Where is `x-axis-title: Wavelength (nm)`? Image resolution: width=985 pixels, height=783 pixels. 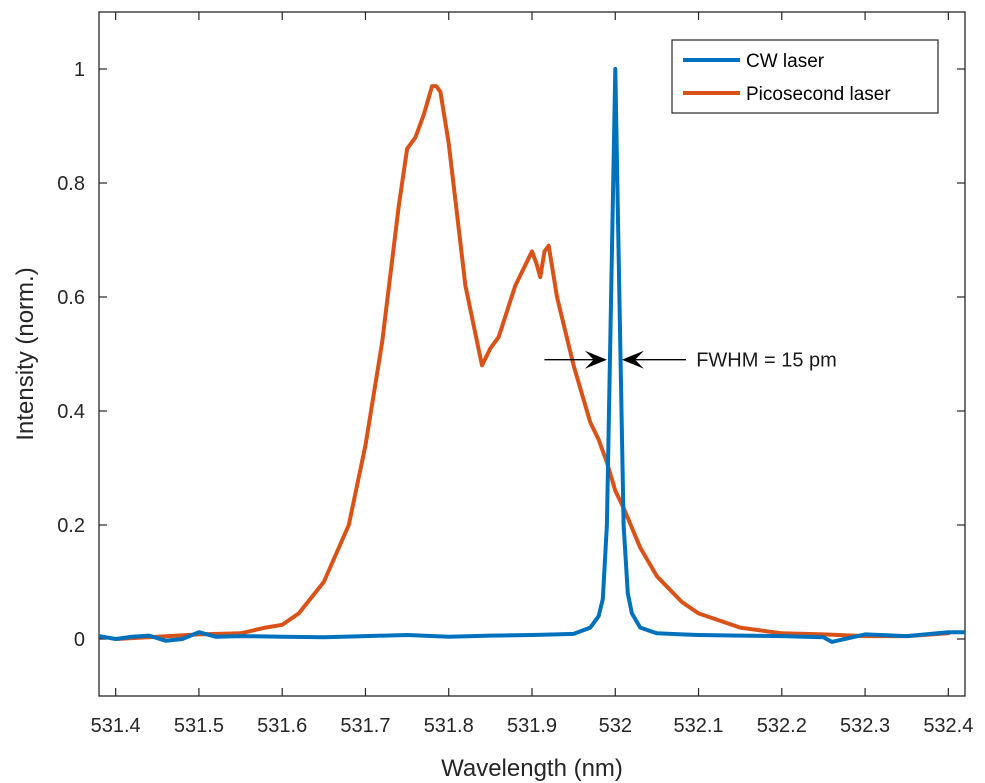 x-axis-title: Wavelength (nm) is located at coordinates (532, 768).